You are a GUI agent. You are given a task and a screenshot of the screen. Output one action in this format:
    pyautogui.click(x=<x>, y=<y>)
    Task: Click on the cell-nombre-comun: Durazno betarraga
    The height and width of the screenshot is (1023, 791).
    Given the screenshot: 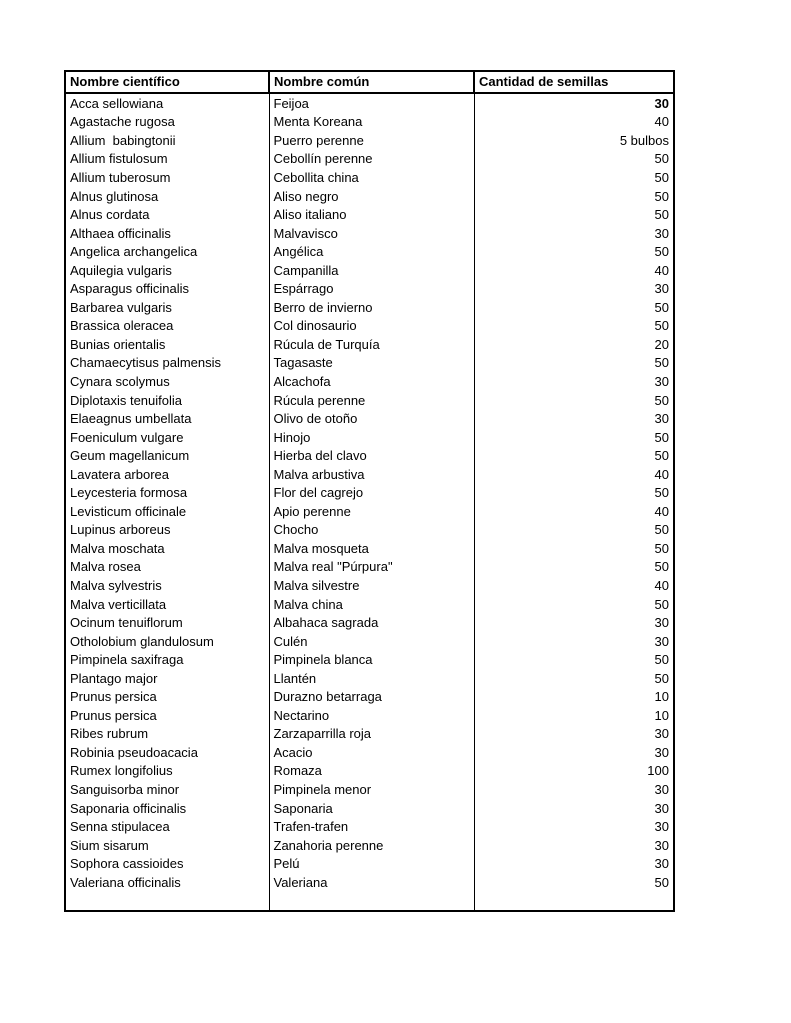 What is the action you would take?
    pyautogui.click(x=371, y=697)
    